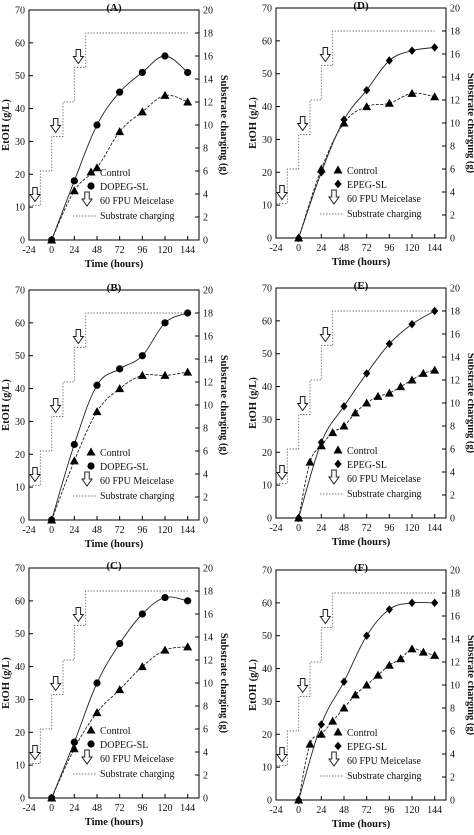  What do you see at coordinates (455, 663) in the screenshot?
I see `y2-tick-label: 12` at bounding box center [455, 663].